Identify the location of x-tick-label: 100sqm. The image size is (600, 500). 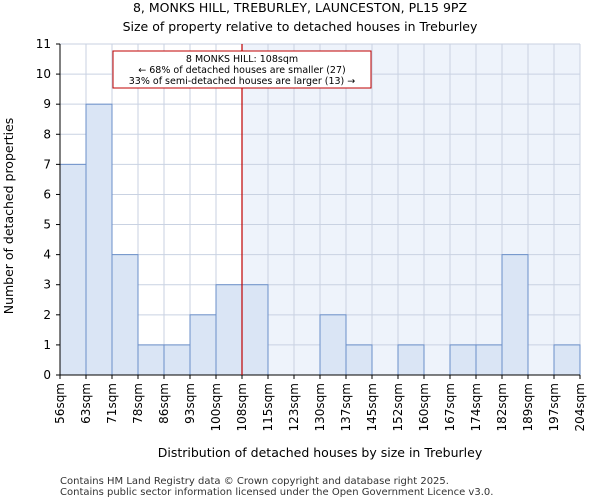
(216, 407).